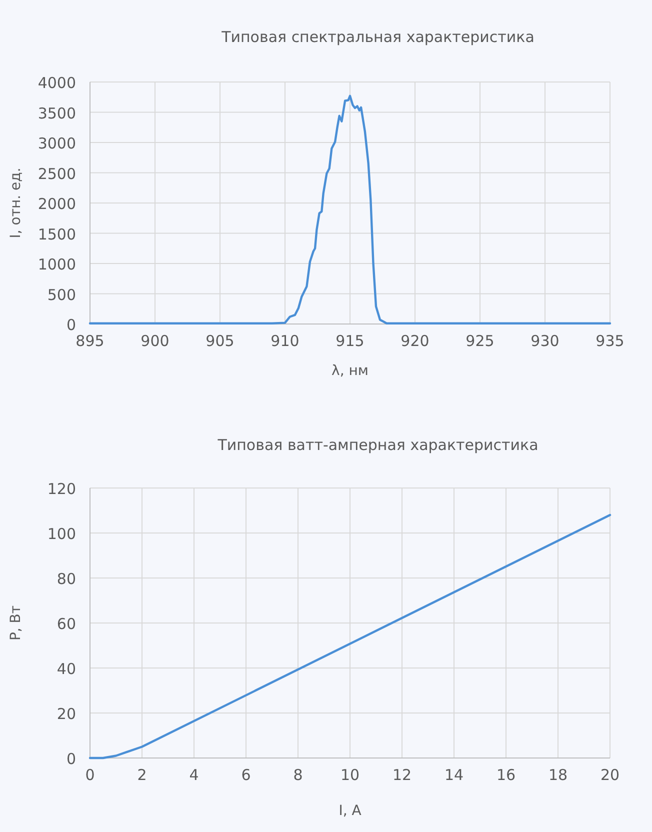  What do you see at coordinates (402, 775) in the screenshot?
I see `x-tick-label: 12` at bounding box center [402, 775].